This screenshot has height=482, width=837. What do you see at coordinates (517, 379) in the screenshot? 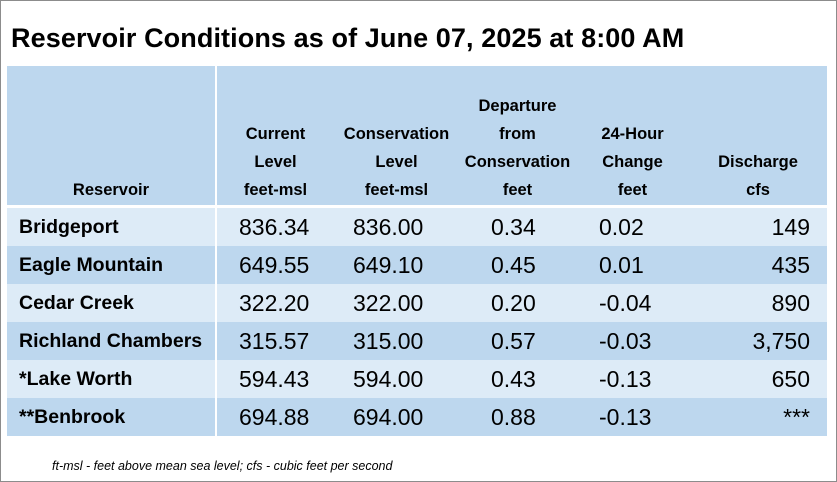
I see `departure-cell: 0.43` at bounding box center [517, 379].